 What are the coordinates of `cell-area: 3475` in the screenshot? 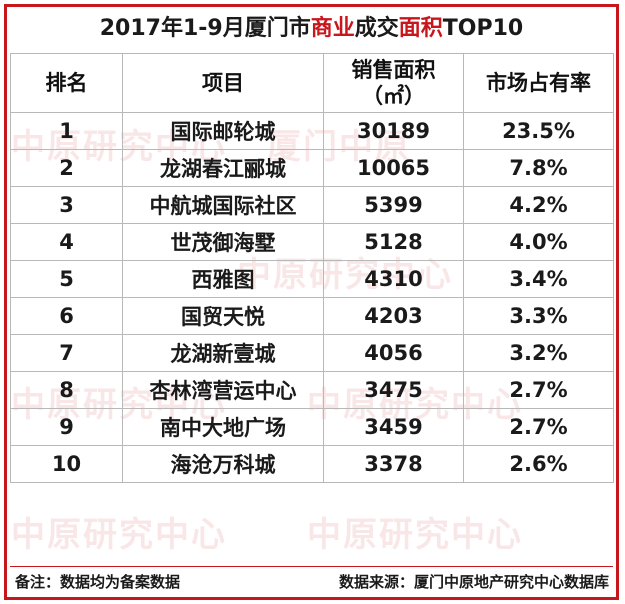 It's located at (393, 390).